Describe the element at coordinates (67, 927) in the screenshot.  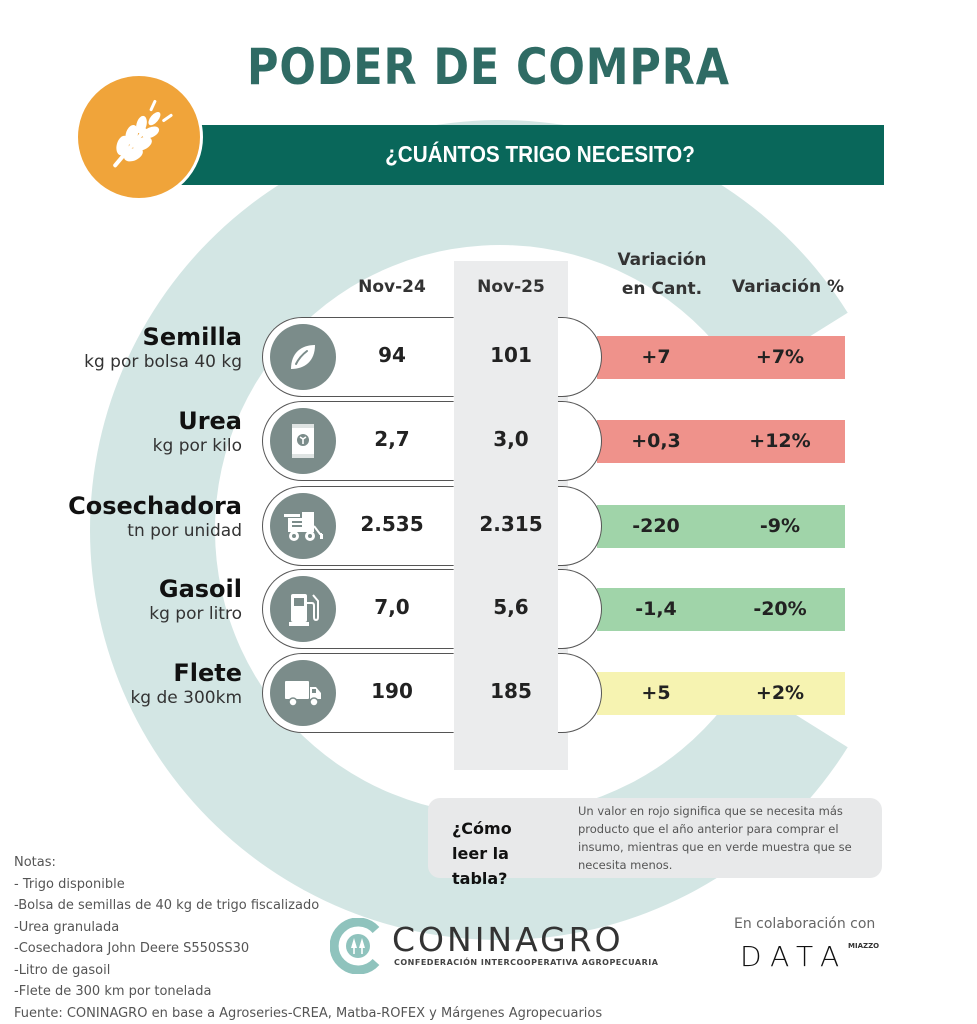
I see `note-item: -Urea granulada` at that location.